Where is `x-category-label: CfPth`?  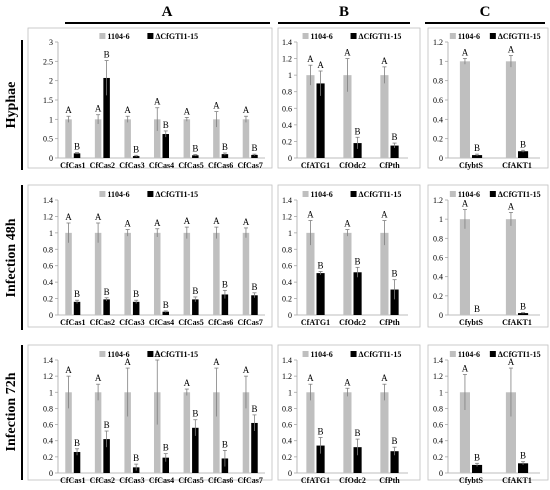
x-category-label: CfPth is located at coordinates (389, 322).